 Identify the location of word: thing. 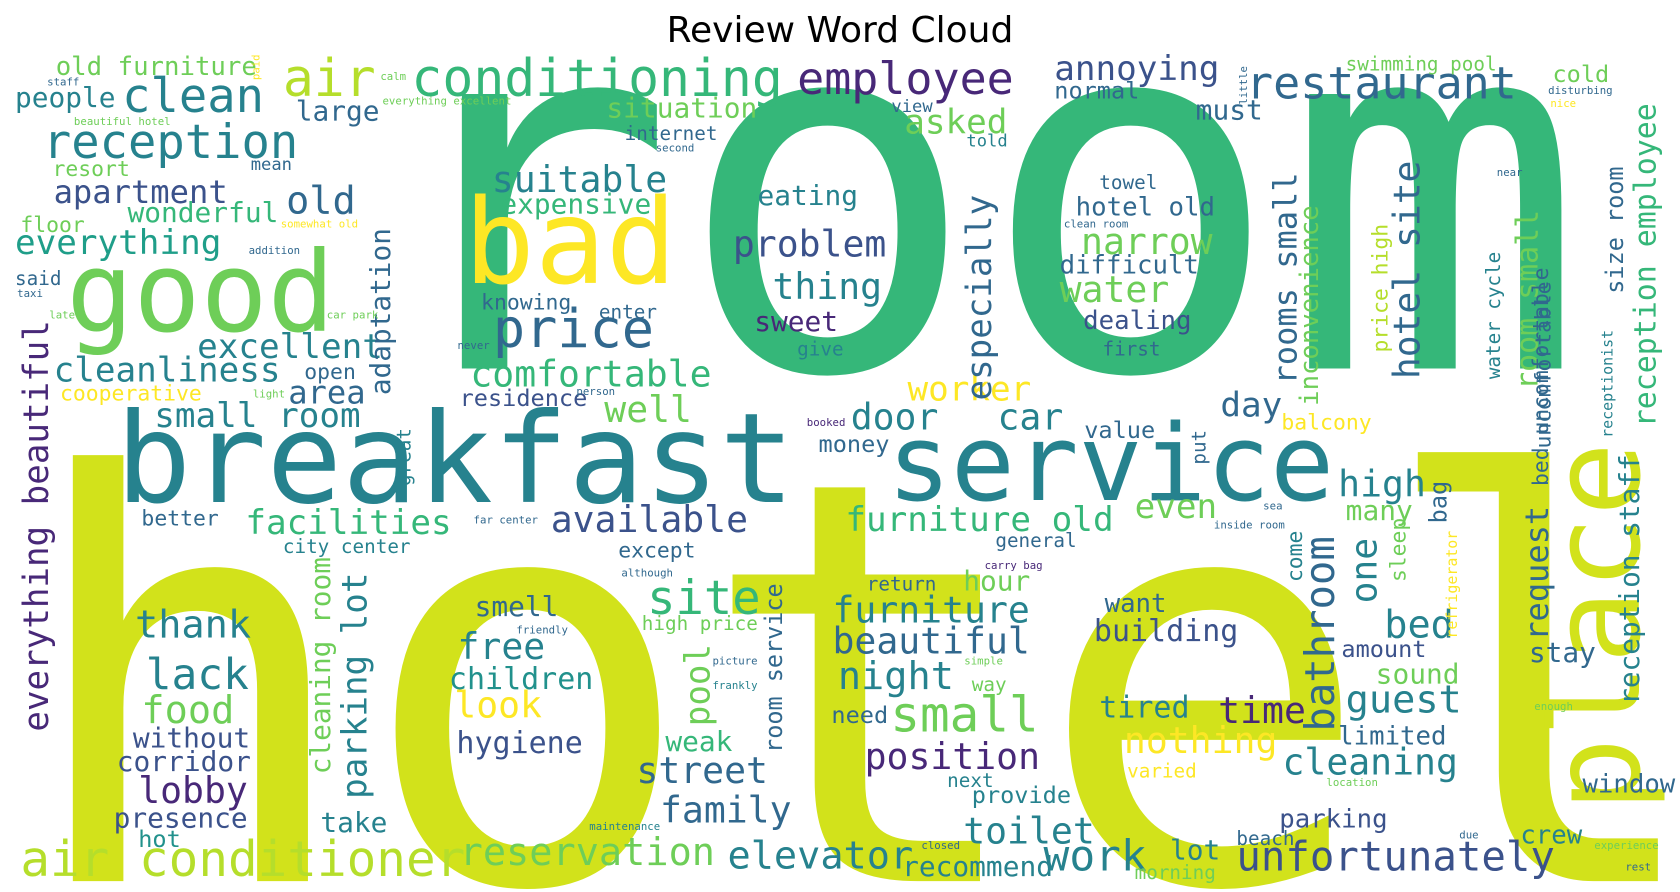
(827, 286).